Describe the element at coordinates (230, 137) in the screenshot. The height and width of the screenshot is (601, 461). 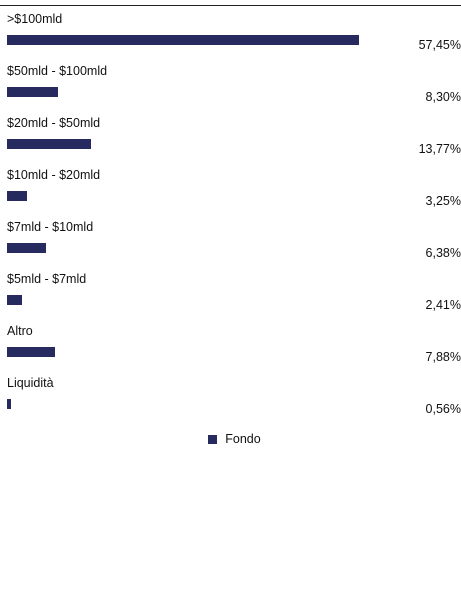
I see `bar-row: $20mld - $50mld 13,77%` at that location.